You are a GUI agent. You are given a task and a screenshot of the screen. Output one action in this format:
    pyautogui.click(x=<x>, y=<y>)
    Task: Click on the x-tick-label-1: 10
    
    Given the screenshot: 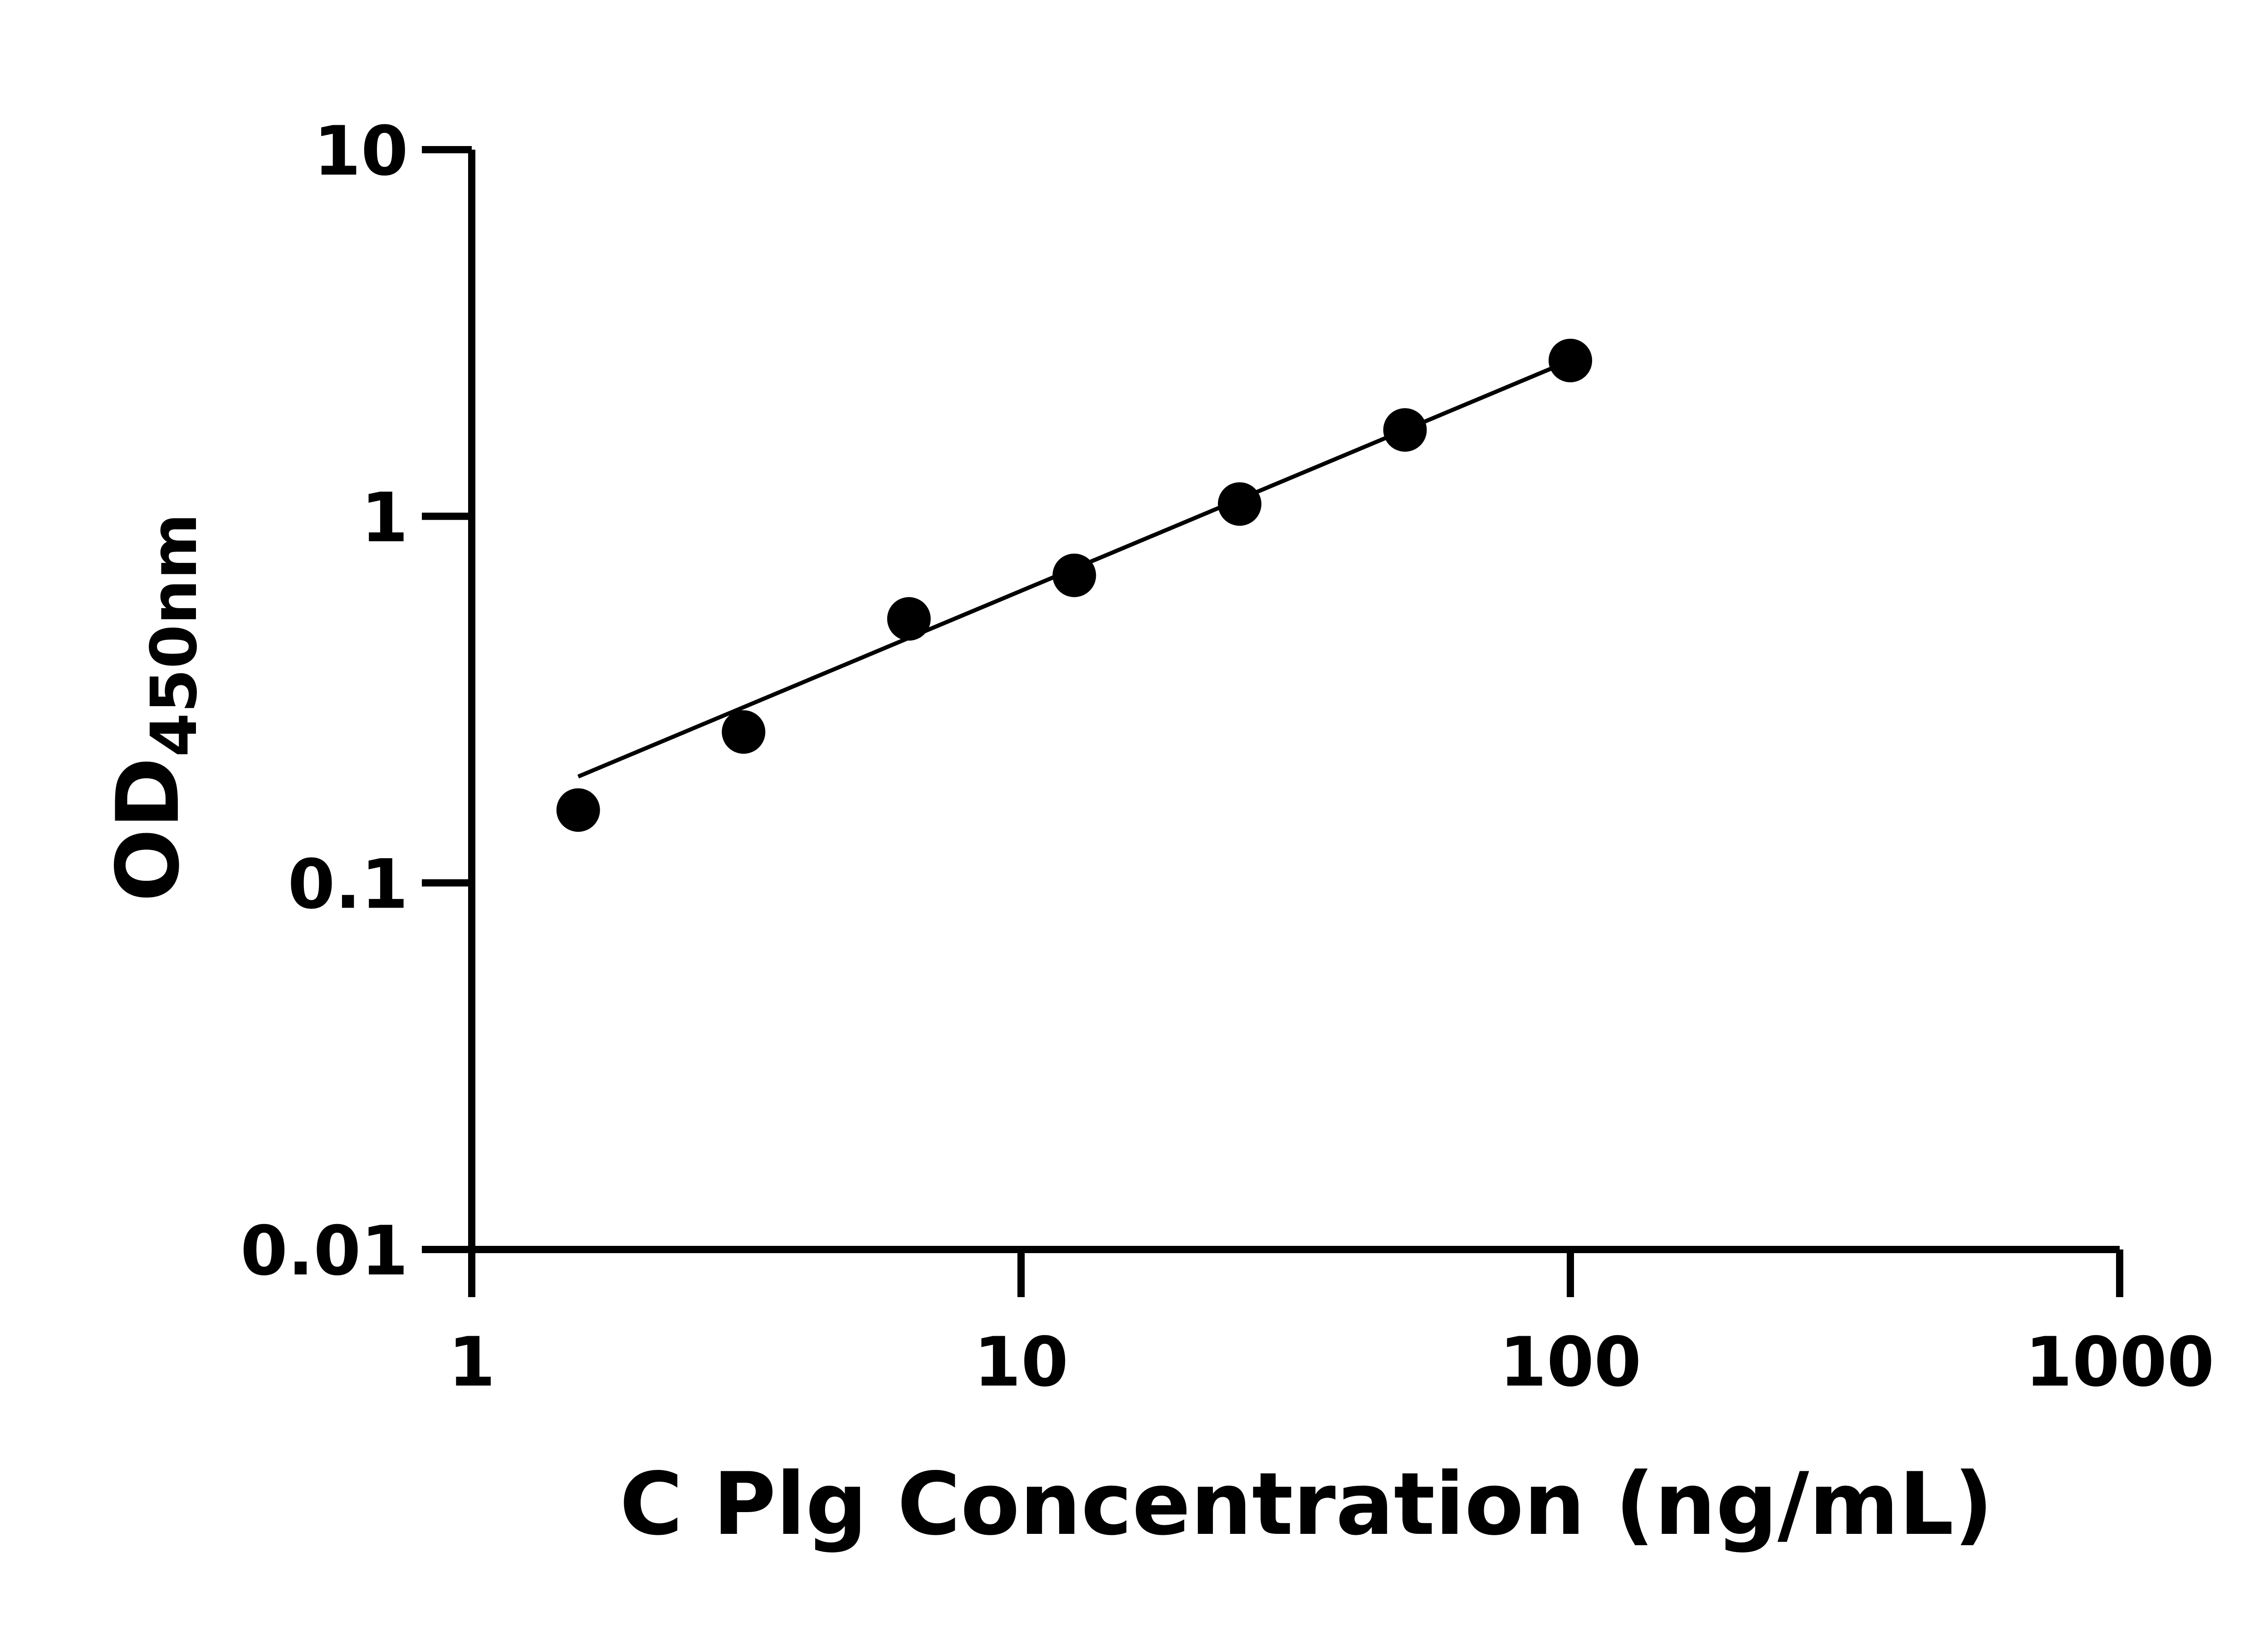 What is the action you would take?
    pyautogui.click(x=1022, y=1362)
    